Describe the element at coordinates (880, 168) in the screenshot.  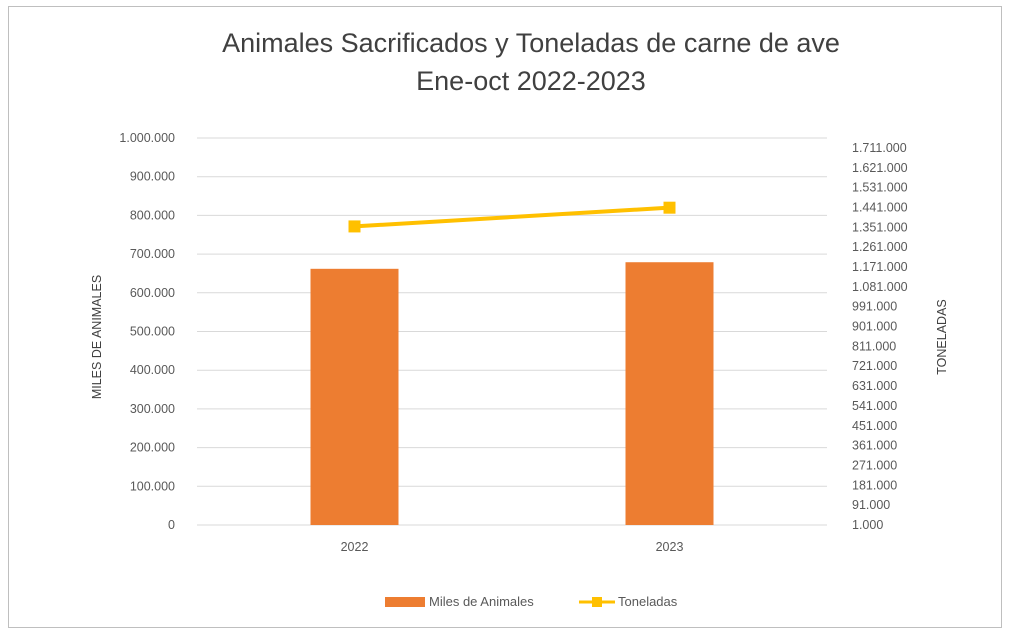
I see `y2-tick-label: 1.621.000` at that location.